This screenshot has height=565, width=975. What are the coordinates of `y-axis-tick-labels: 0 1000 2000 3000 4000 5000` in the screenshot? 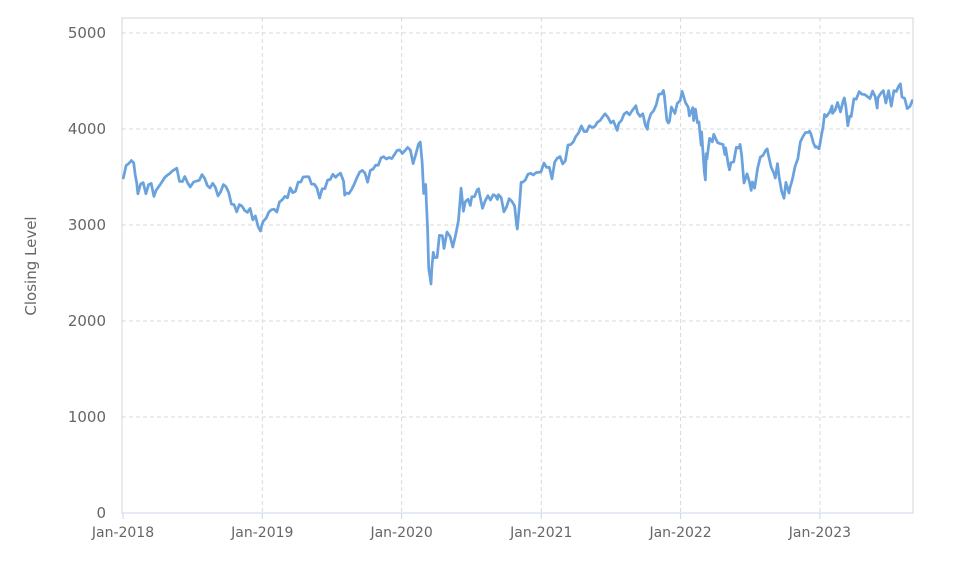 It's located at (87, 273).